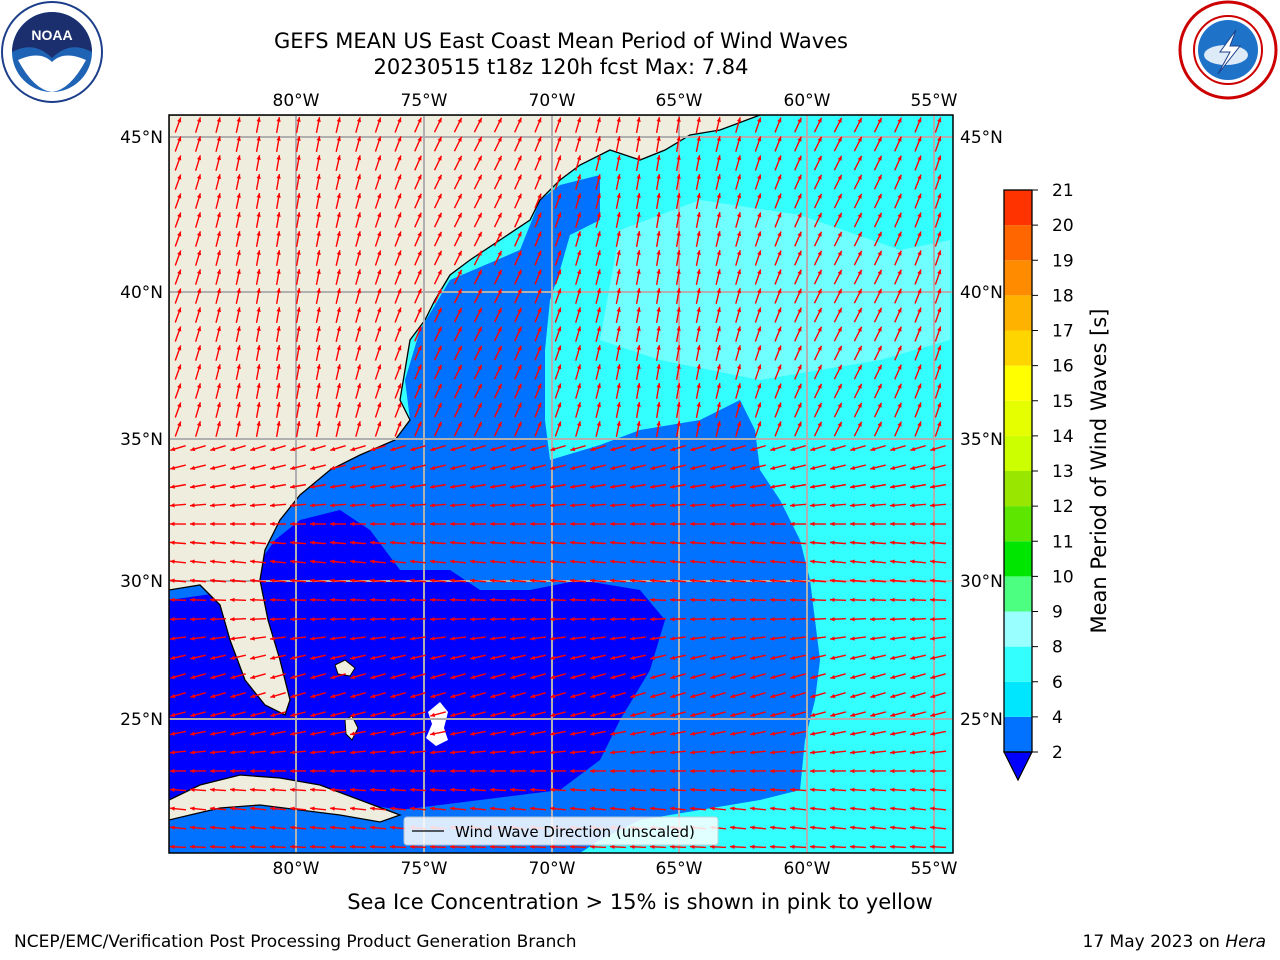  I want to click on colorbar-tick-label: 9, so click(1057, 613).